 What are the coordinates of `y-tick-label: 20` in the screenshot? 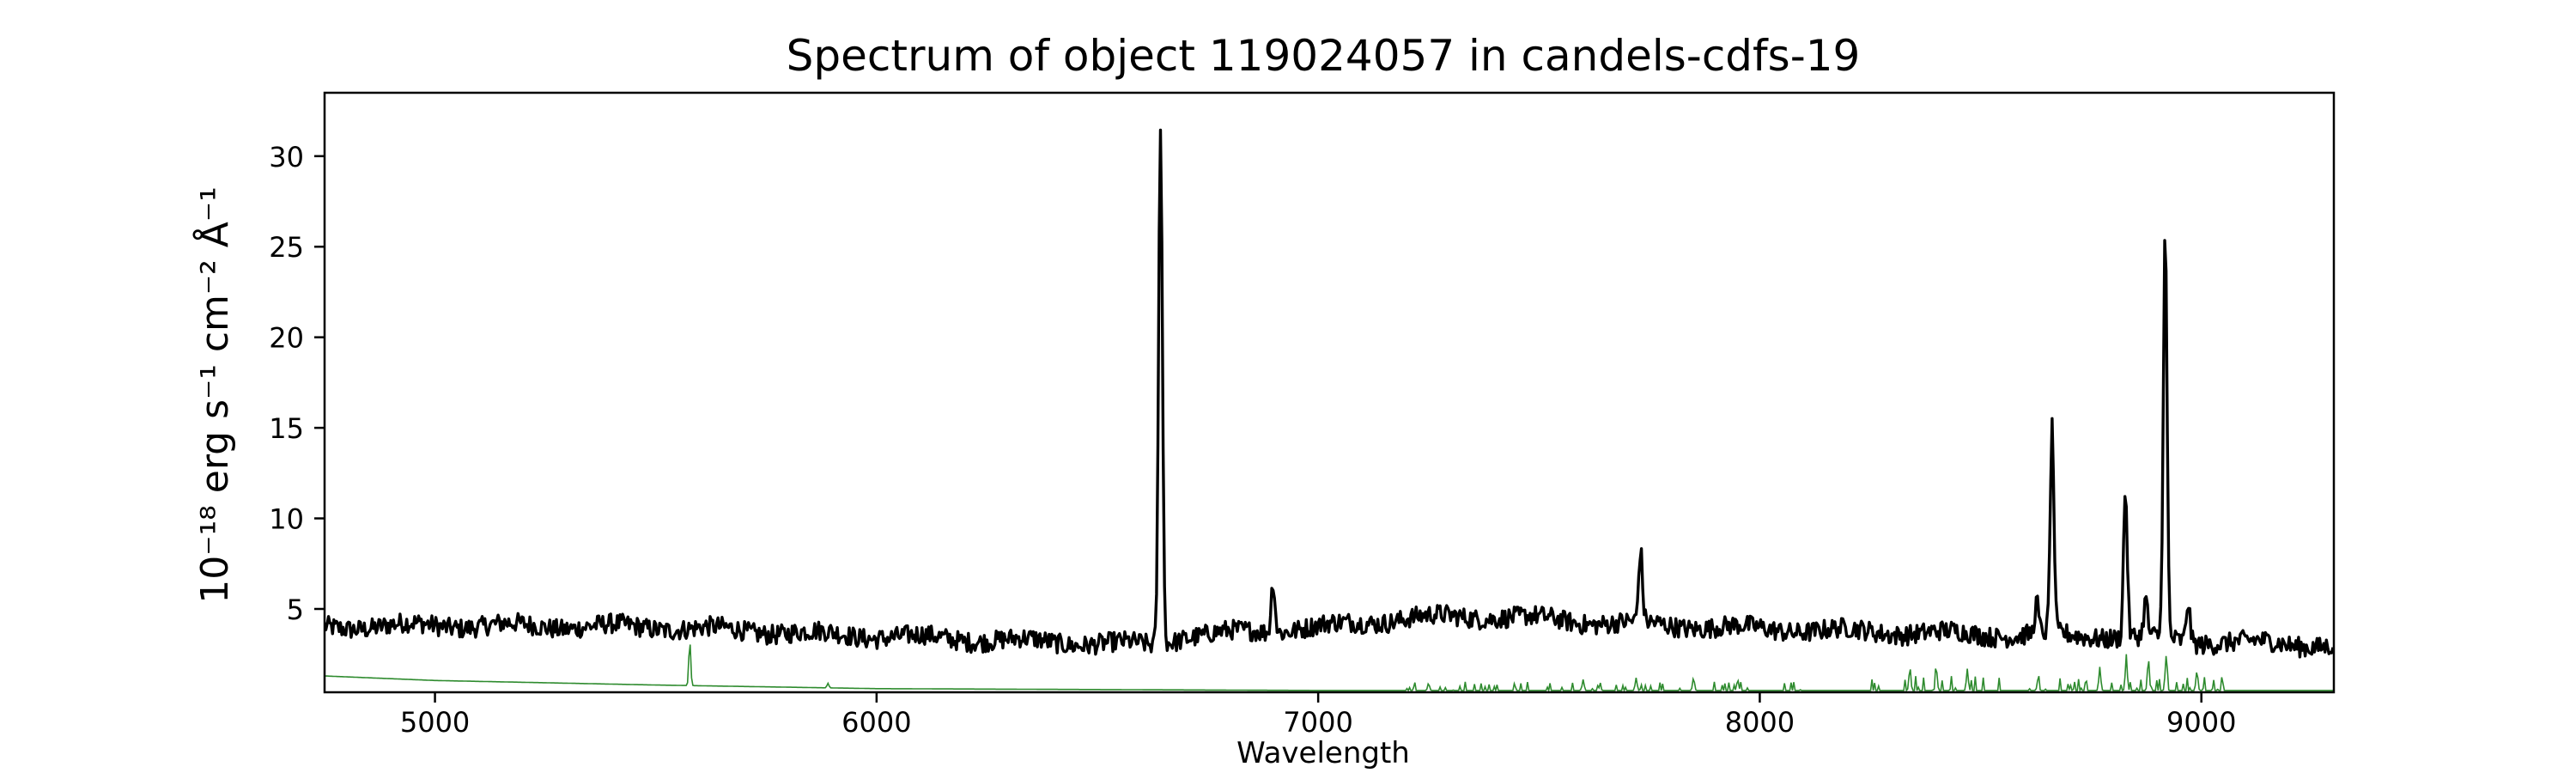 It's located at (286, 338).